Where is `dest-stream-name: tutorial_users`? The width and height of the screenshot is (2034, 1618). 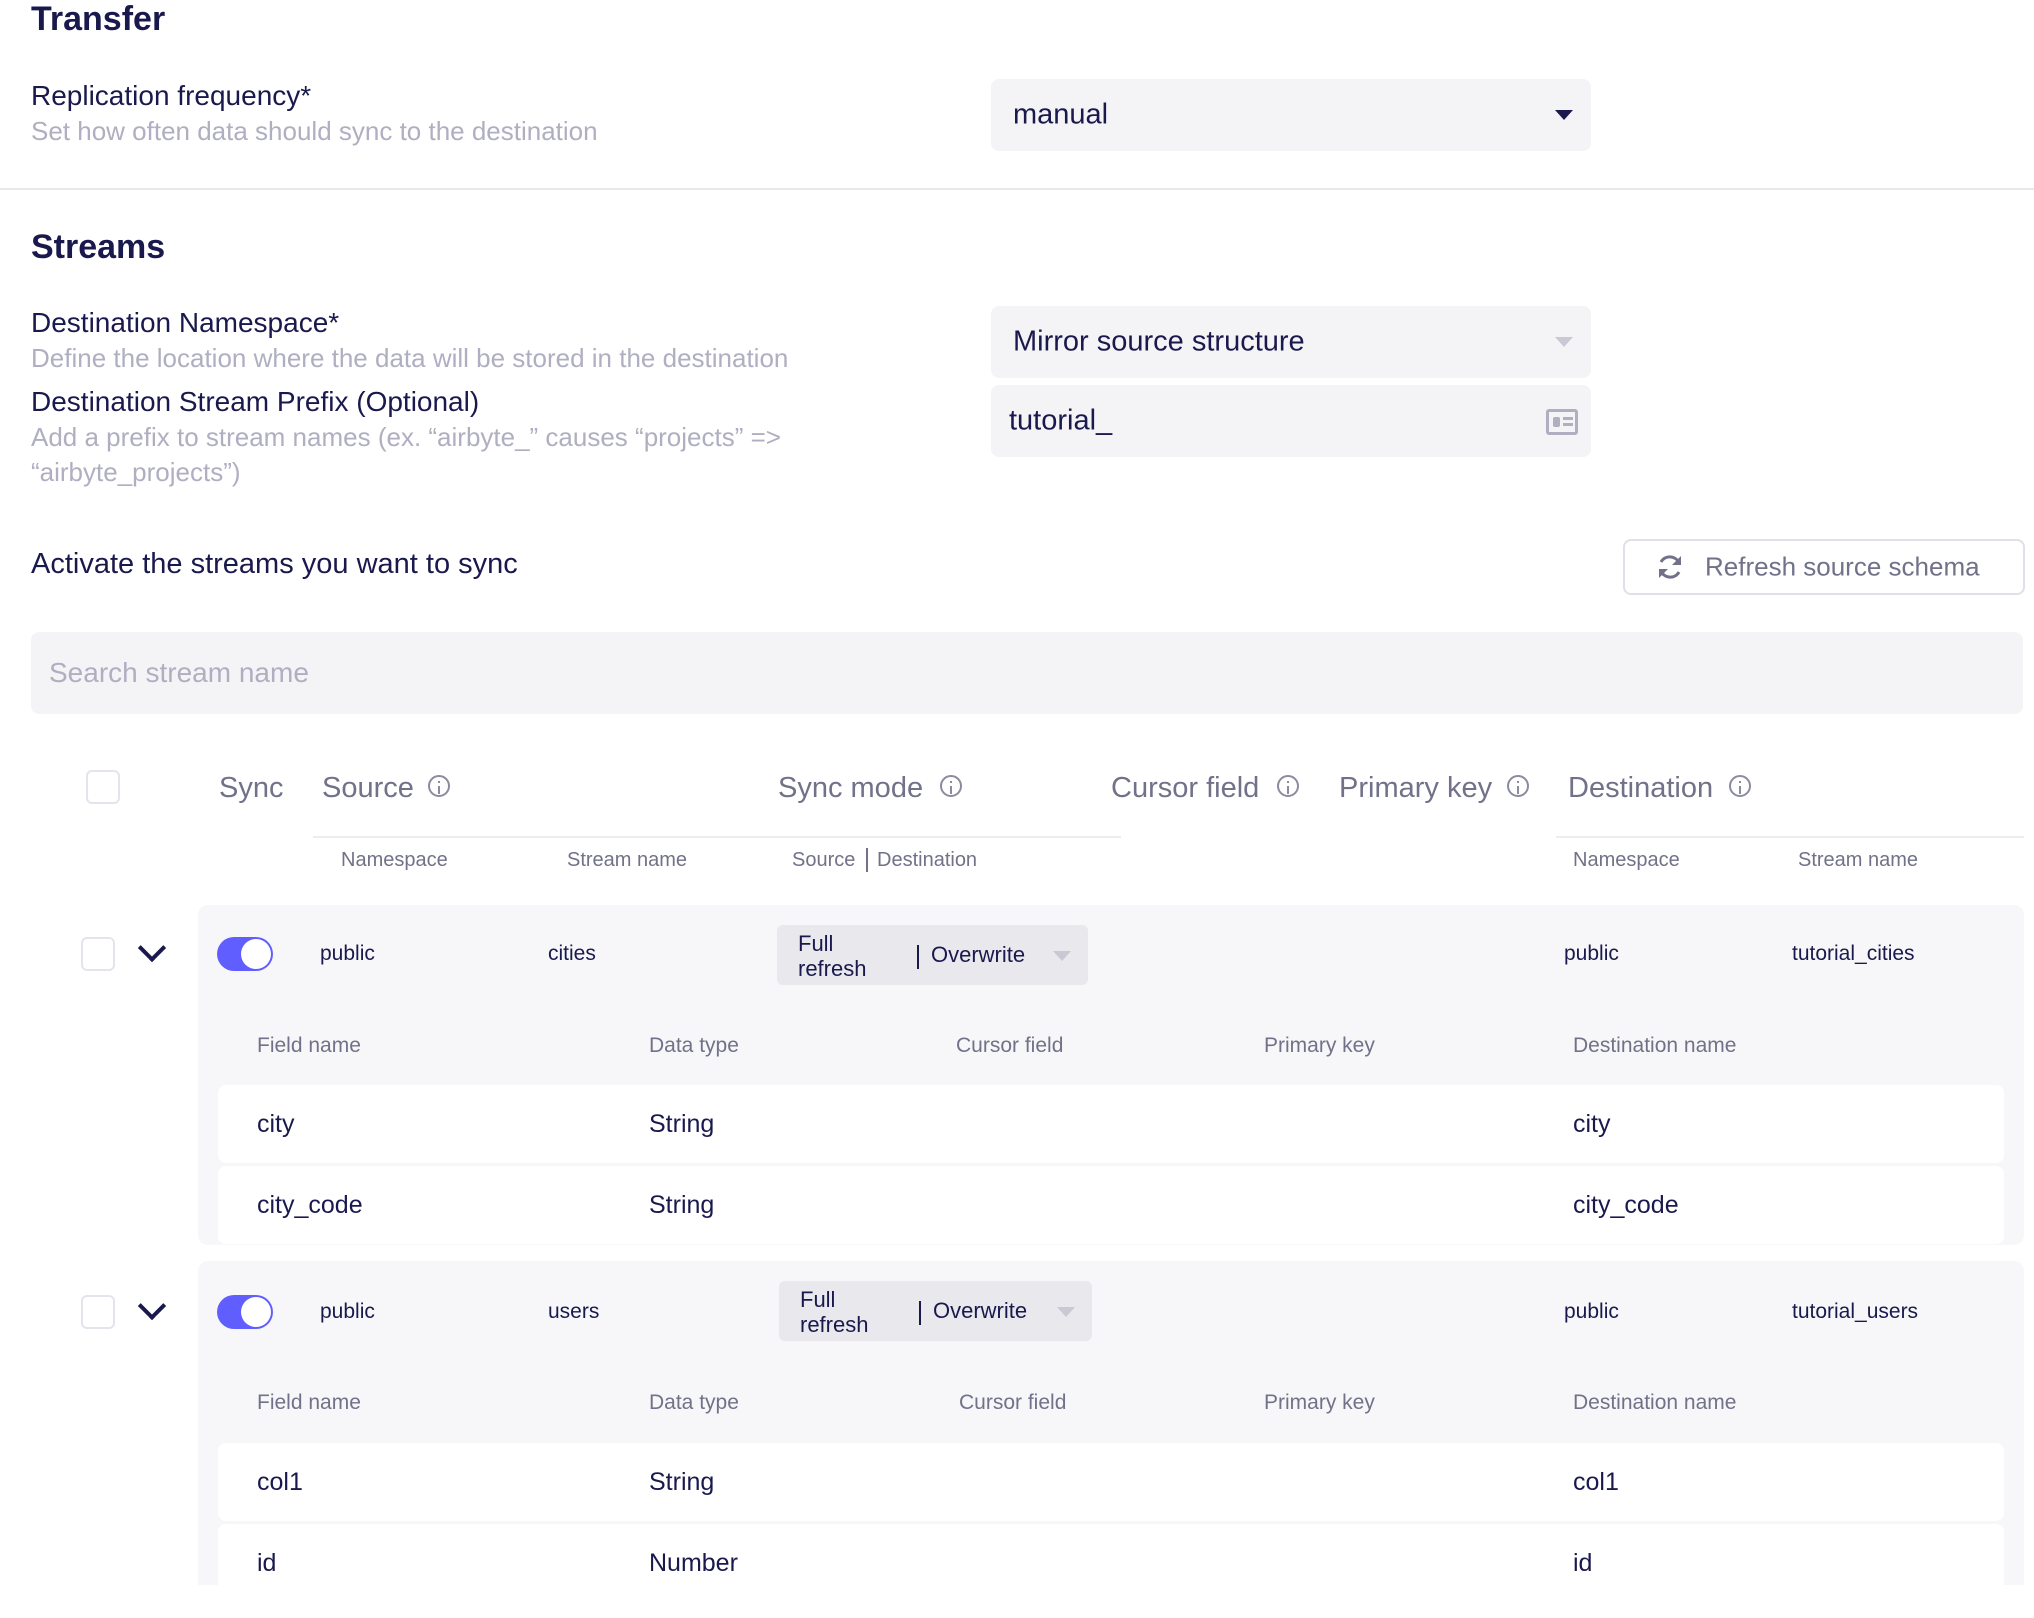
dest-stream-name: tutorial_users is located at coordinates (1855, 1311).